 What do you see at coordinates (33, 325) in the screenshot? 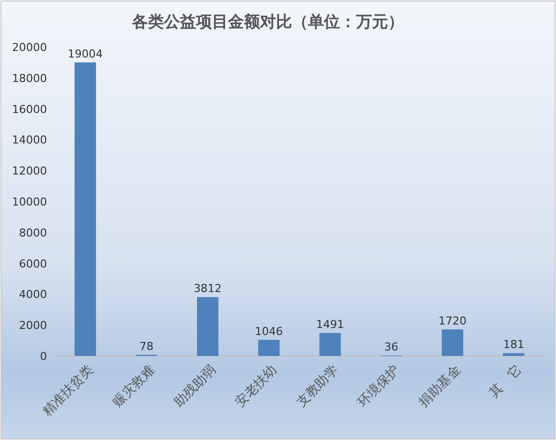
I see `y-tick-label: 2000` at bounding box center [33, 325].